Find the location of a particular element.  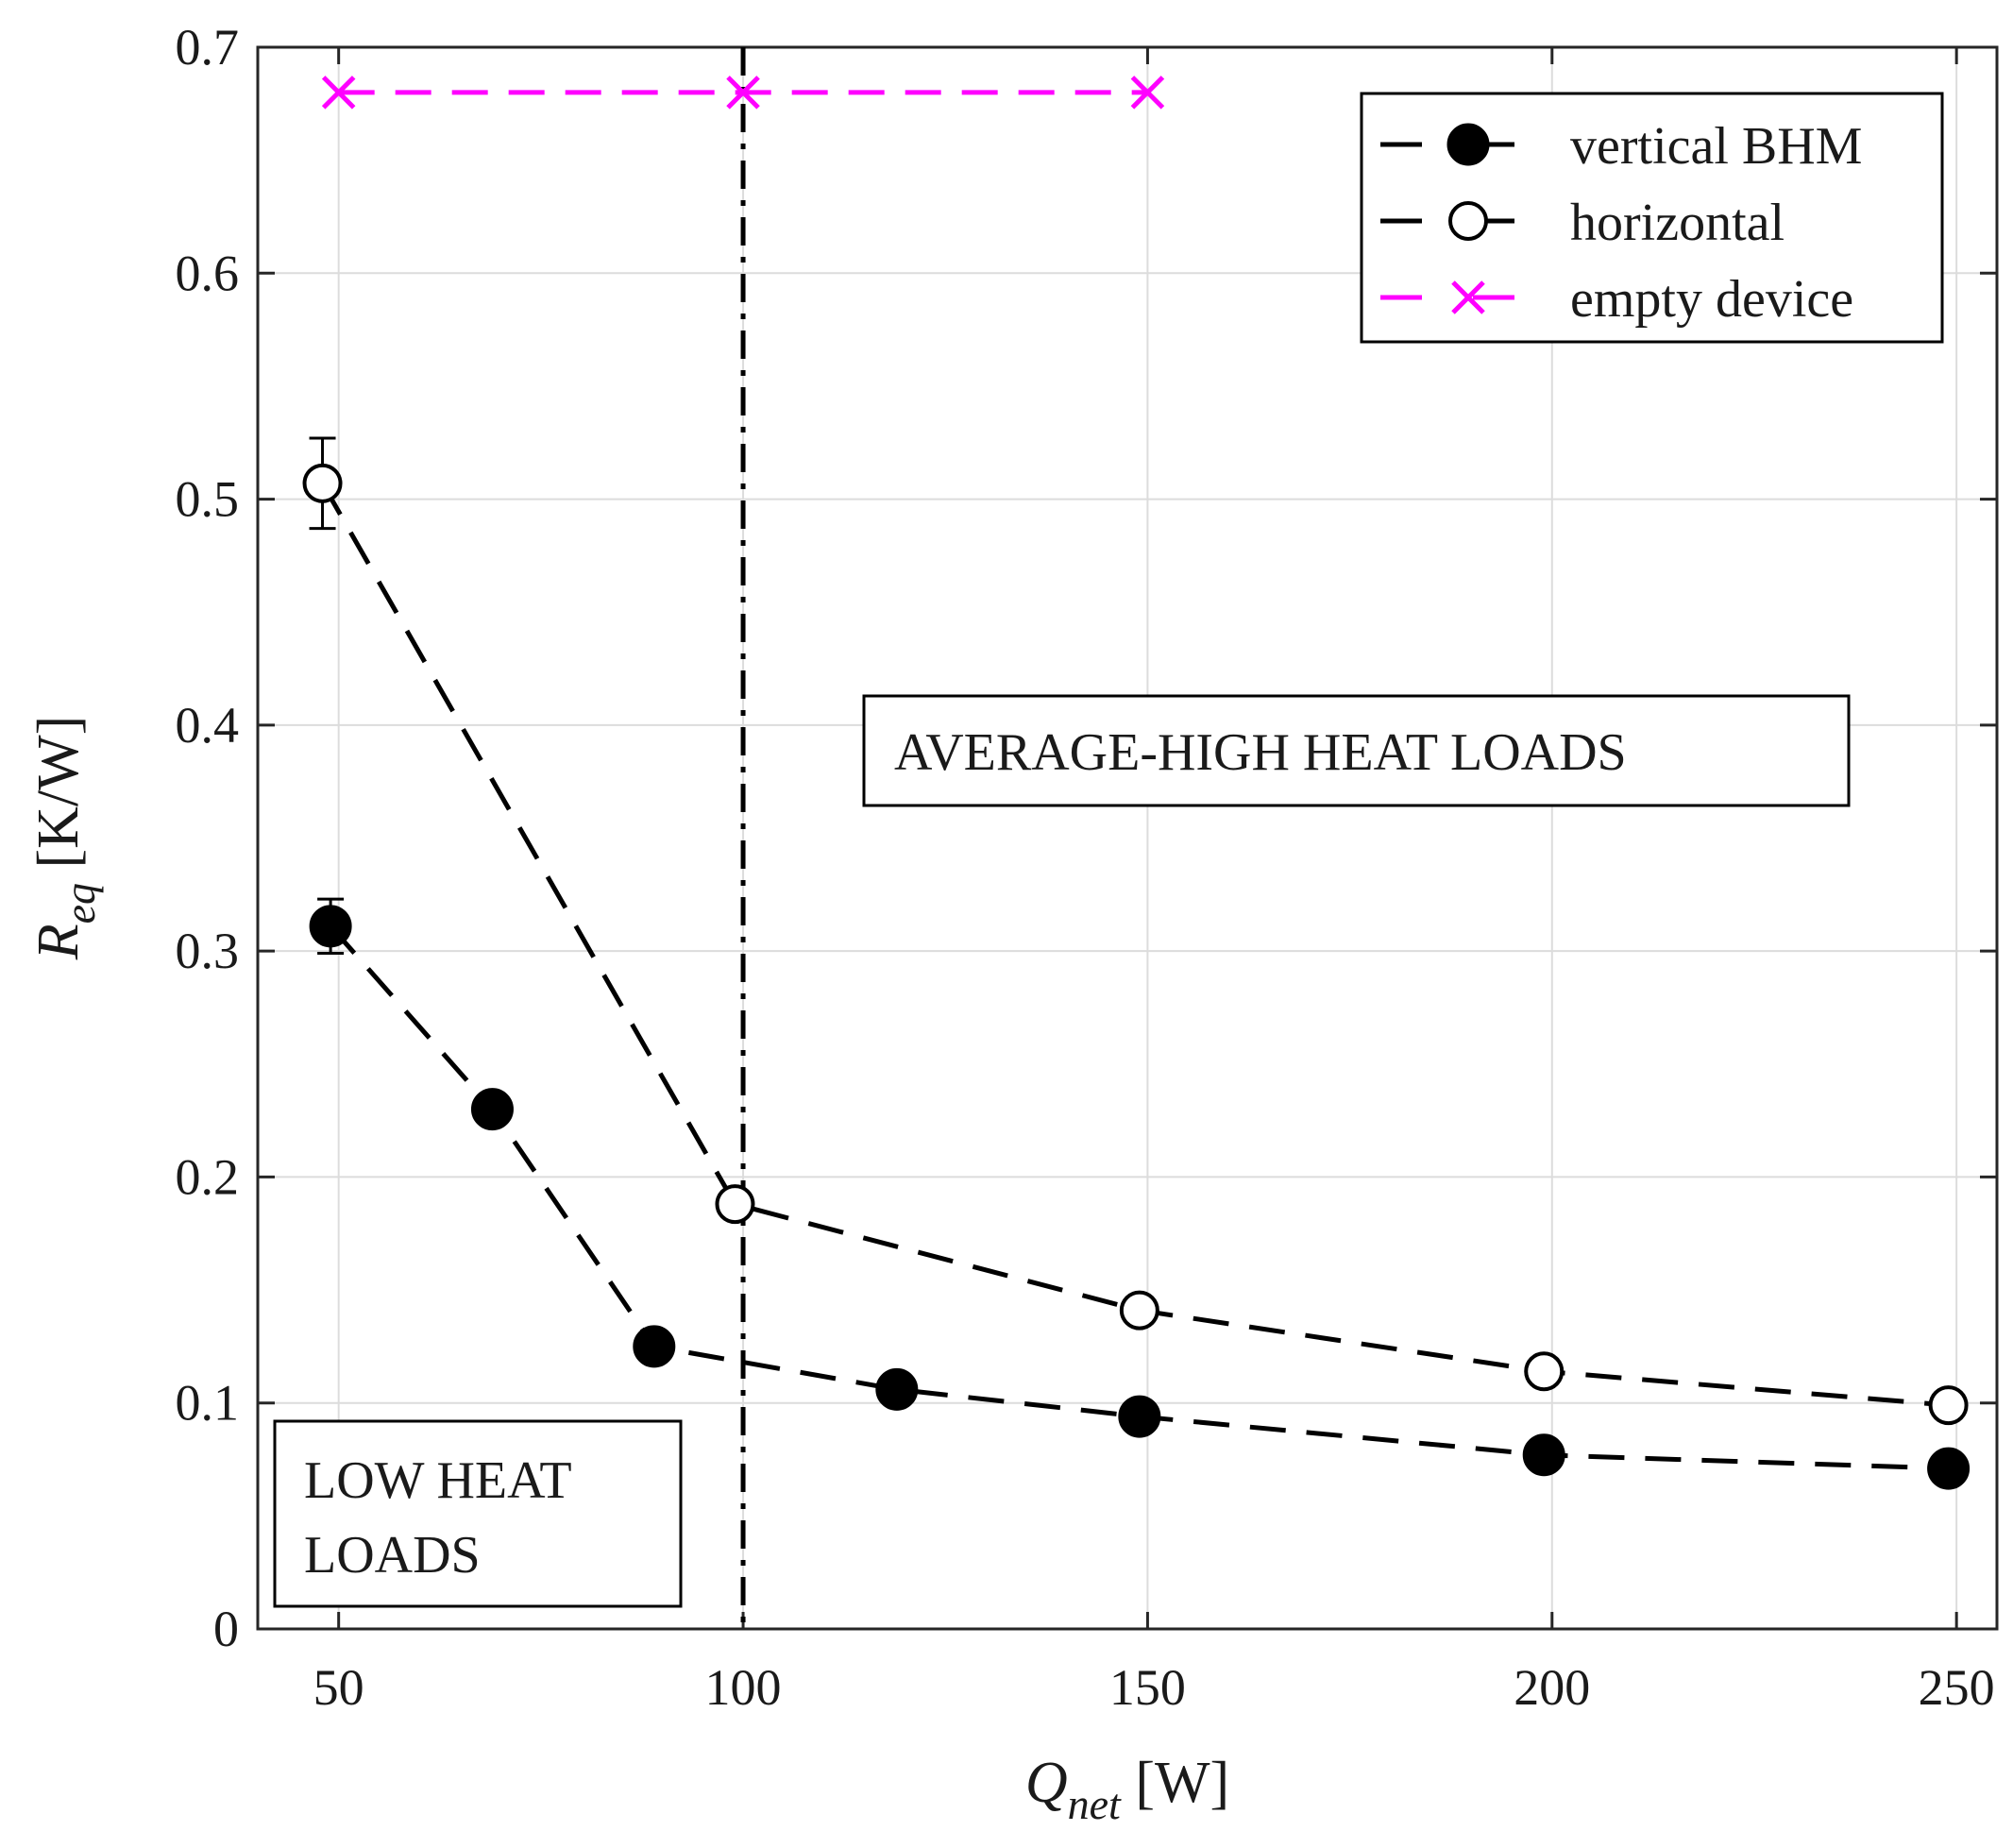

legend-sample-marker-stroke-b is located at coordinates (1468, 297).